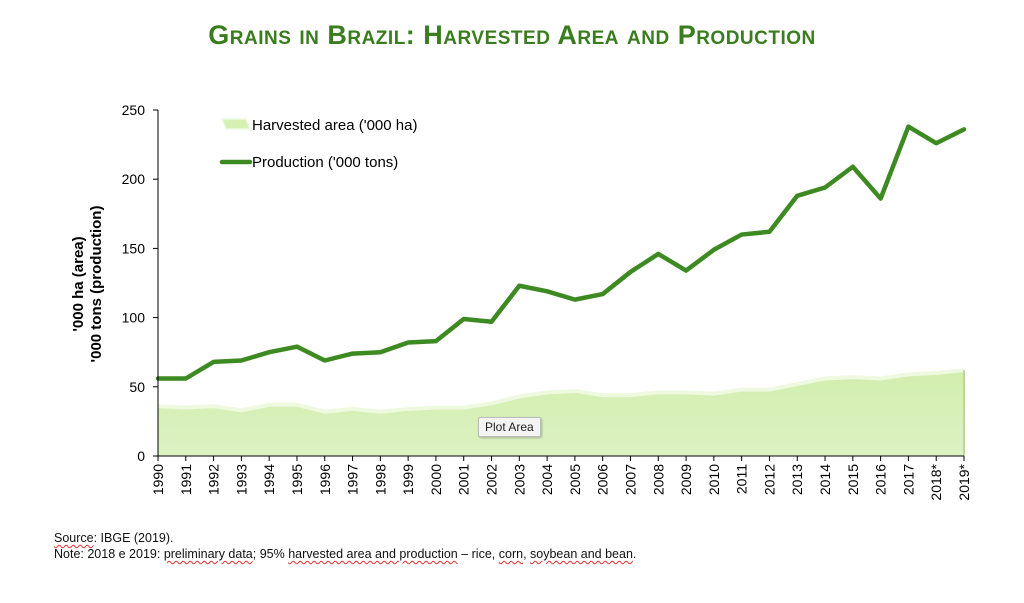  I want to click on x-tick-label: 2007, so click(630, 479).